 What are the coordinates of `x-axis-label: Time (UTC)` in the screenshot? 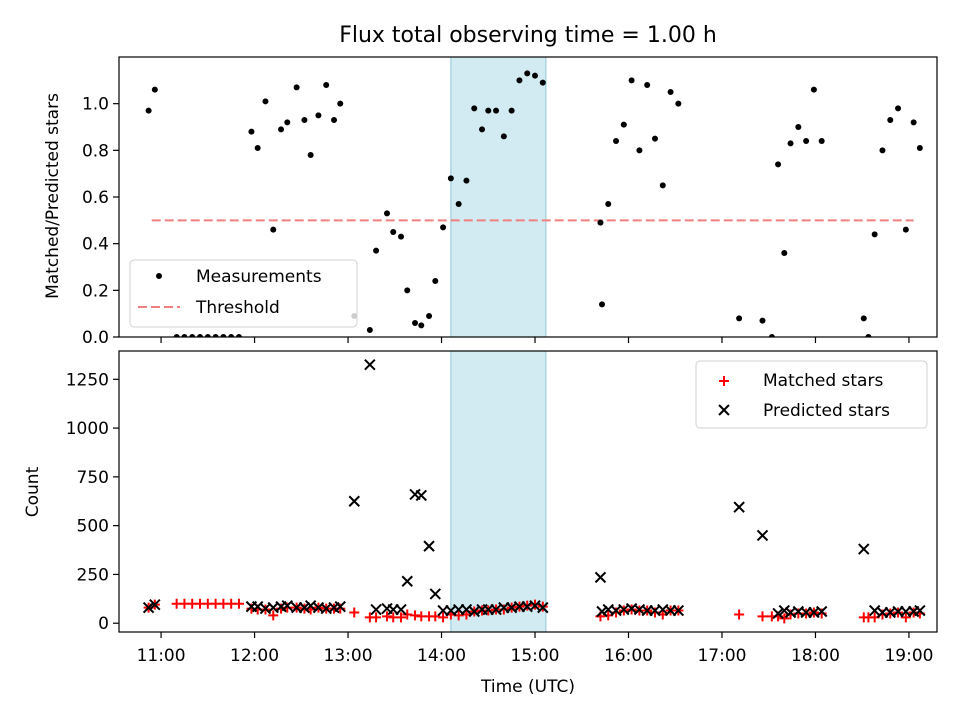 It's located at (527, 687).